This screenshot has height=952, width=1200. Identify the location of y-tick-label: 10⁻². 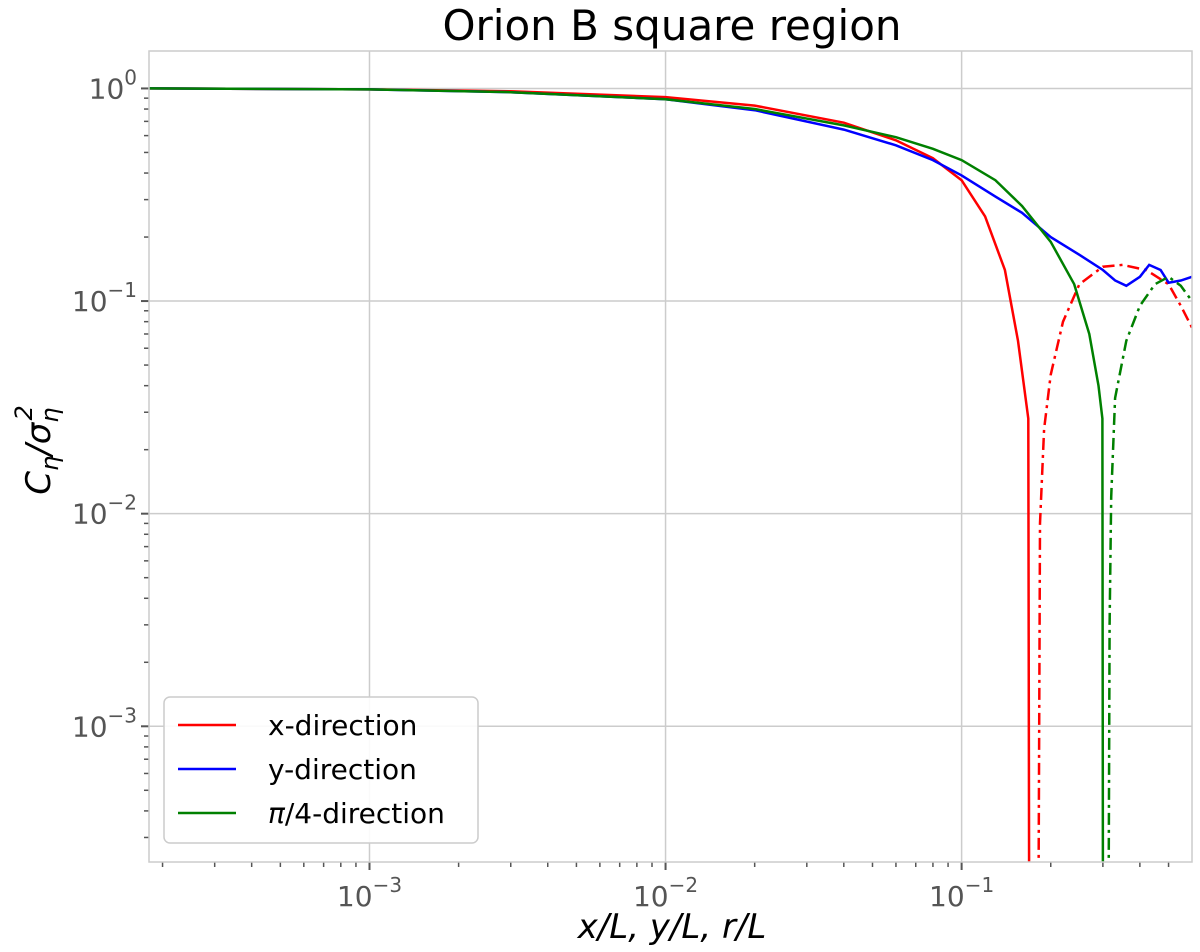
(104, 511).